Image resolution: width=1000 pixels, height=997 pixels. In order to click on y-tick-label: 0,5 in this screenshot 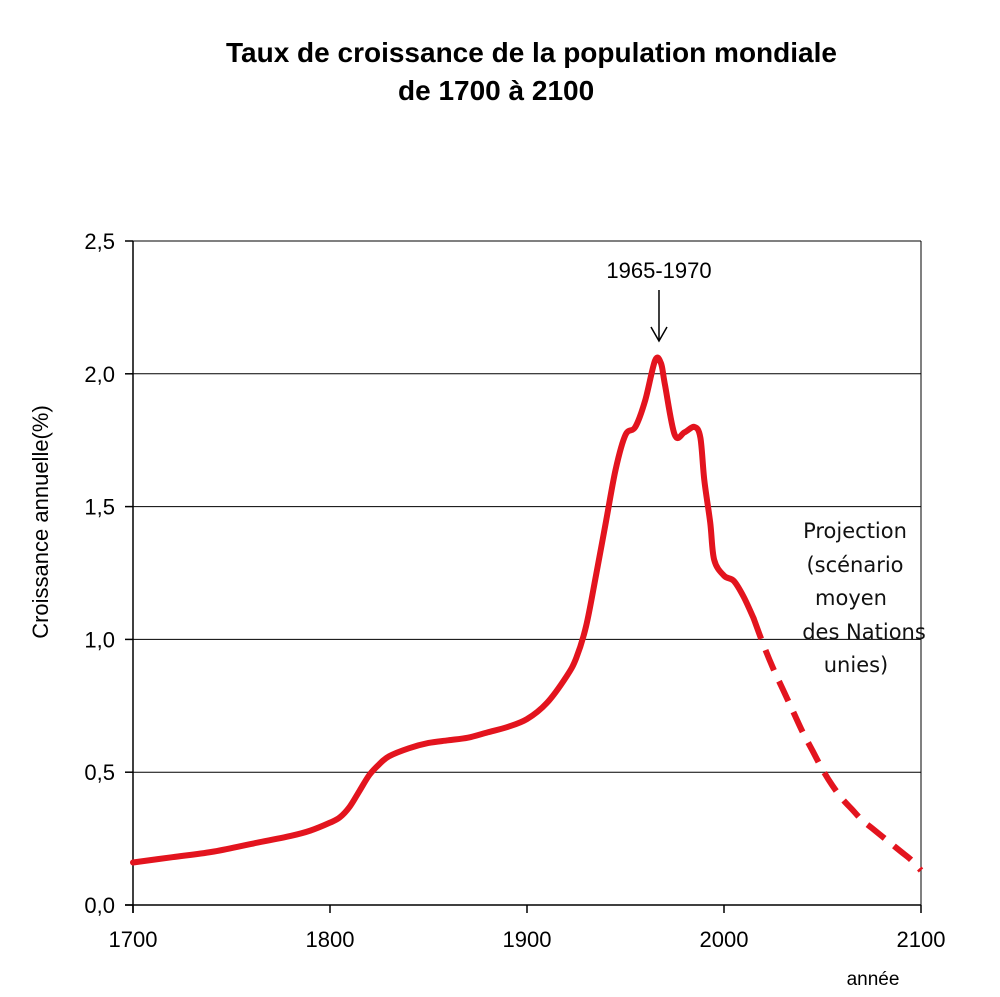, I will do `click(99, 772)`.